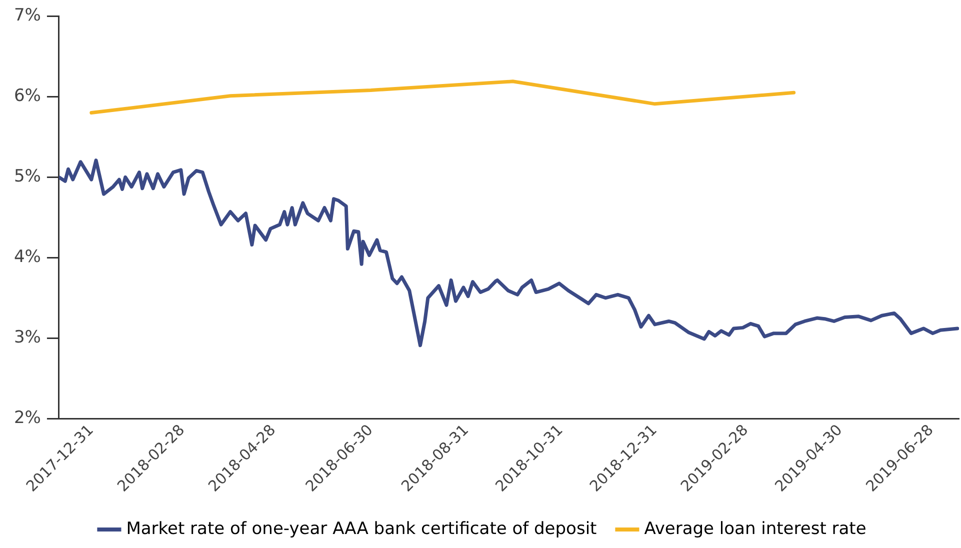 This screenshot has width=961, height=548. Describe the element at coordinates (362, 528) in the screenshot. I see `legend-label: Market rate of one-year AAA bank certificate of deposit` at that location.